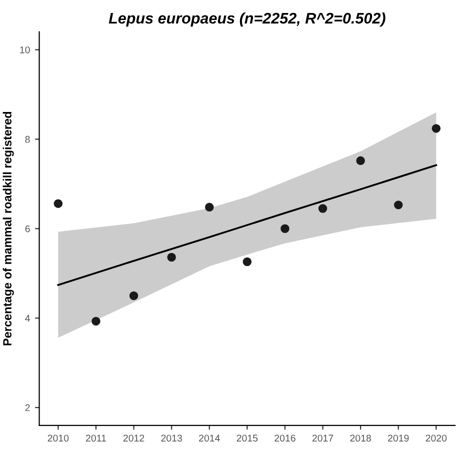  What do you see at coordinates (171, 438) in the screenshot?
I see `x-tick-label: 2013` at bounding box center [171, 438].